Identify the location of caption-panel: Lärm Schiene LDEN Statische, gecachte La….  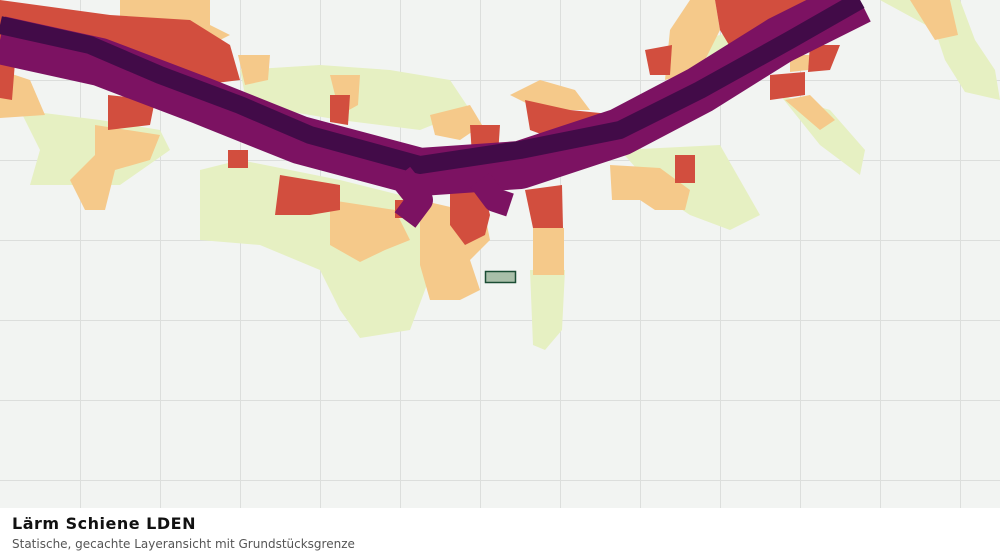
(500, 534).